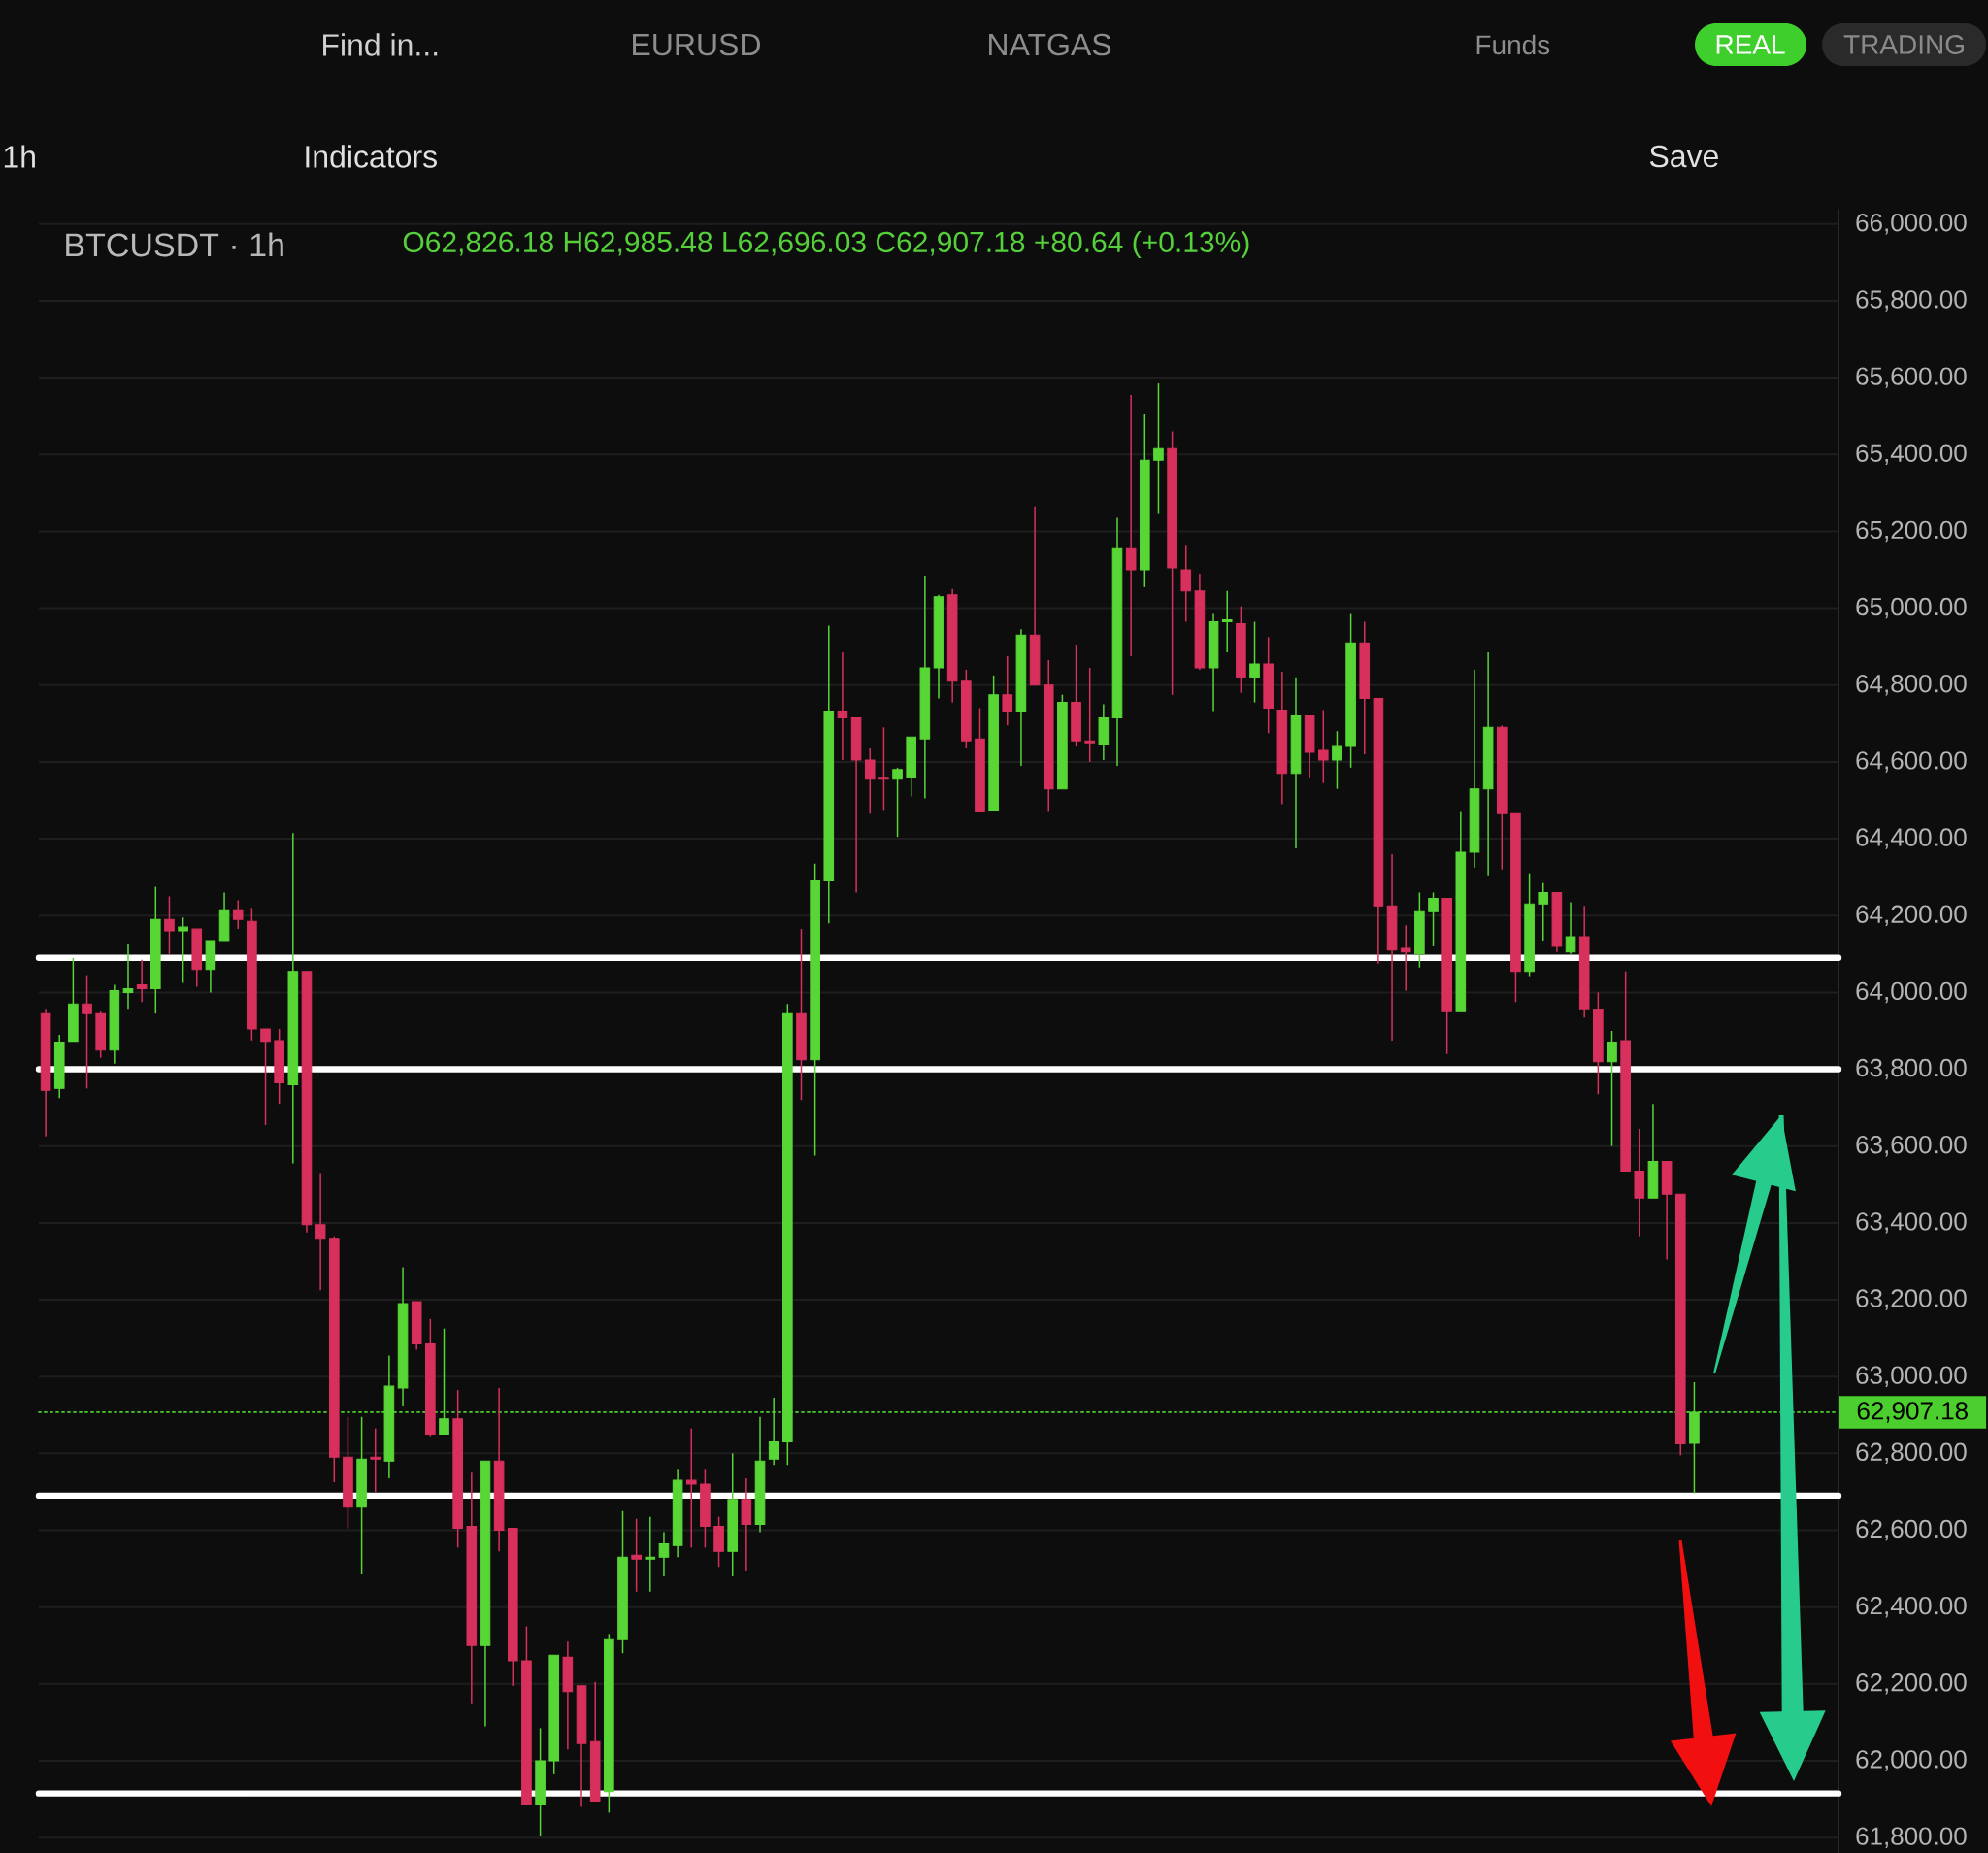 Image resolution: width=1988 pixels, height=1853 pixels. What do you see at coordinates (1513, 45) in the screenshot?
I see `text: Funds` at bounding box center [1513, 45].